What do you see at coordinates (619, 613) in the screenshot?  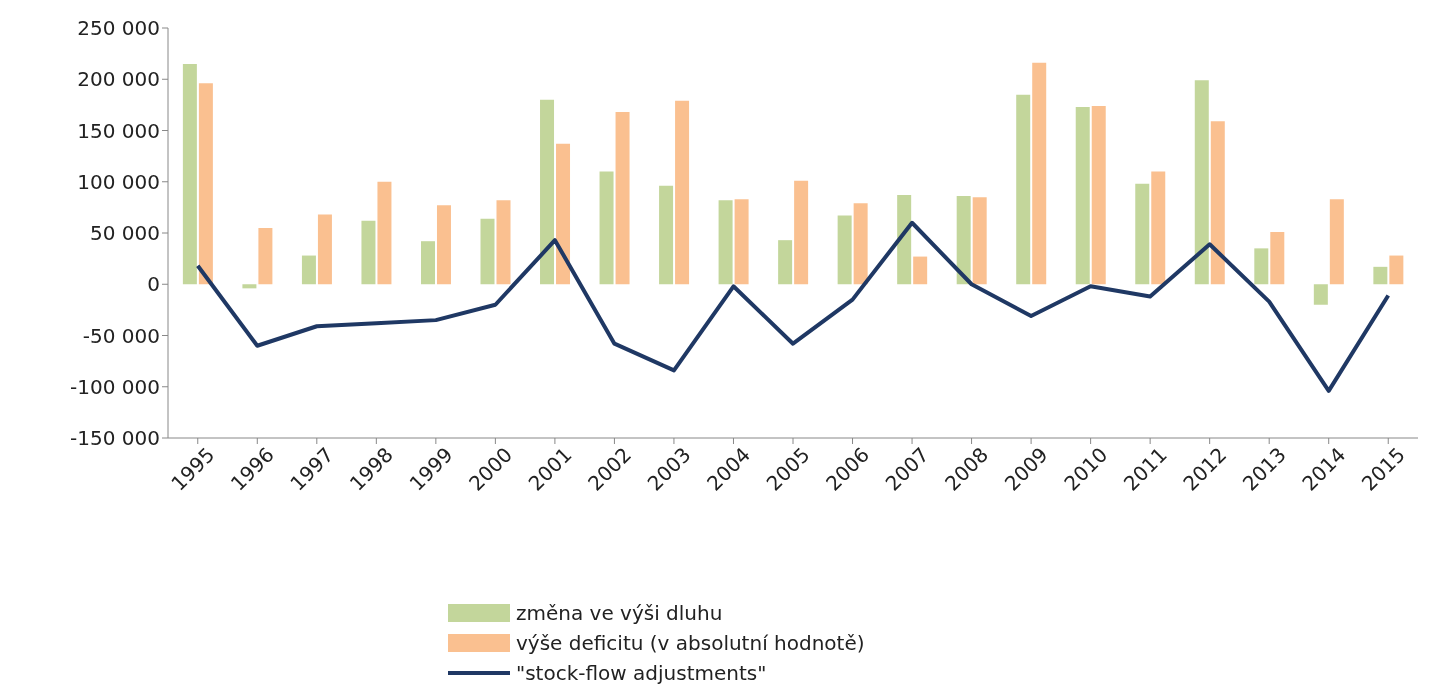 I see `legend-label: změna ve výši dluhu` at bounding box center [619, 613].